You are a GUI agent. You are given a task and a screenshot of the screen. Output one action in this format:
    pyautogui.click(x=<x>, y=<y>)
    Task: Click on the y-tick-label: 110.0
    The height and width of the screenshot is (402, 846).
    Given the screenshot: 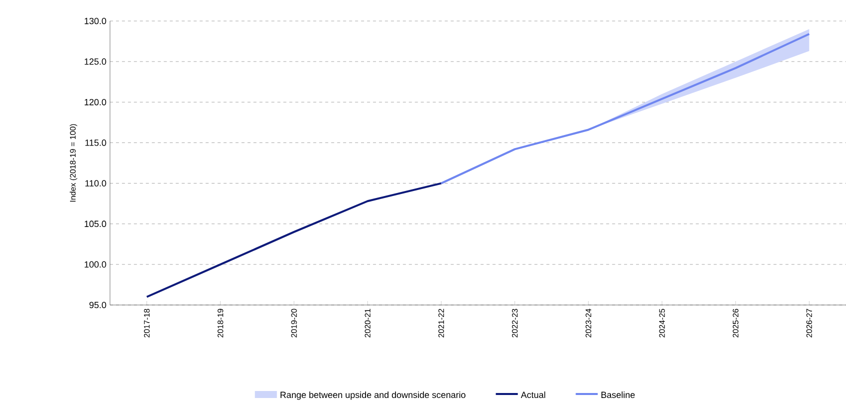 What is the action you would take?
    pyautogui.click(x=95, y=183)
    